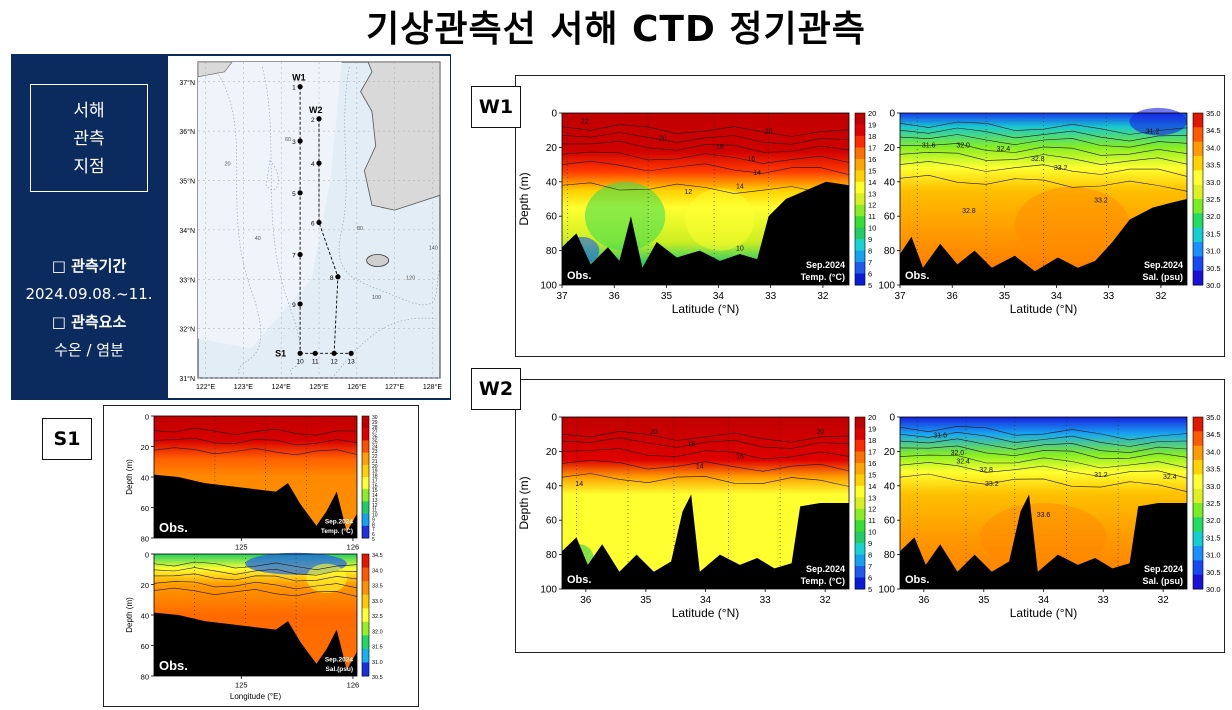  Describe the element at coordinates (375, 462) in the screenshot. I see `colorbar-tick: 21` at that location.